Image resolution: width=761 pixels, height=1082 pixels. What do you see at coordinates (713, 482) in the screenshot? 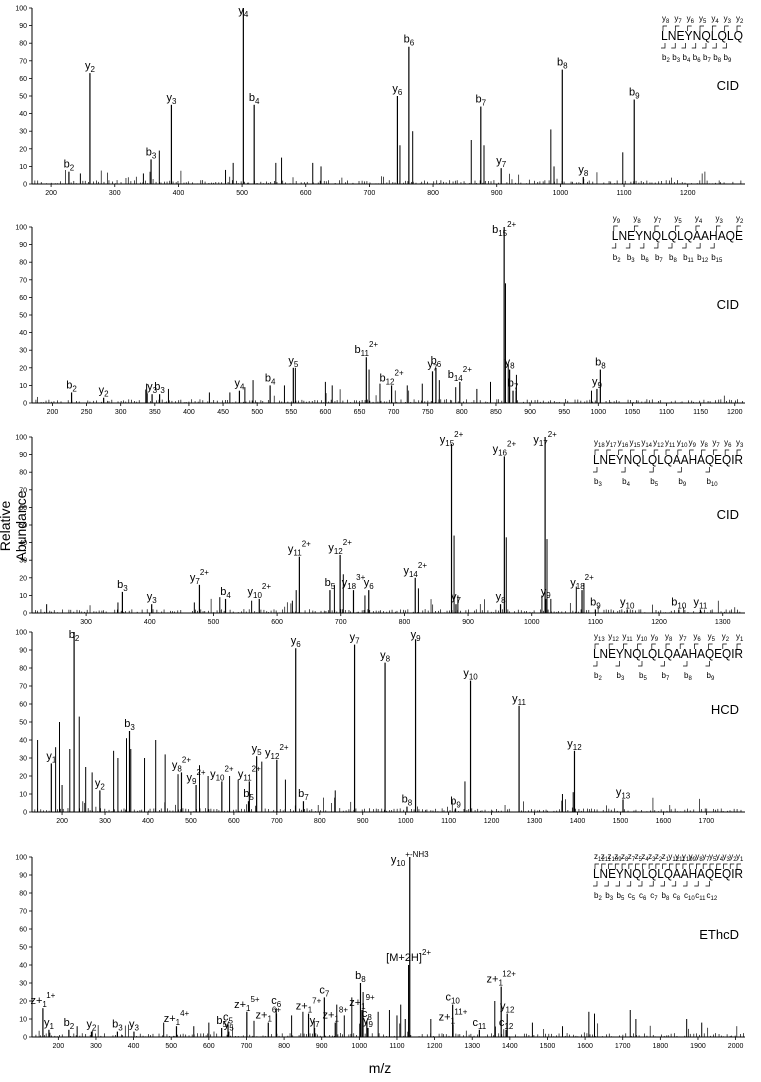
I see `ion-map-label: b10` at bounding box center [713, 482].